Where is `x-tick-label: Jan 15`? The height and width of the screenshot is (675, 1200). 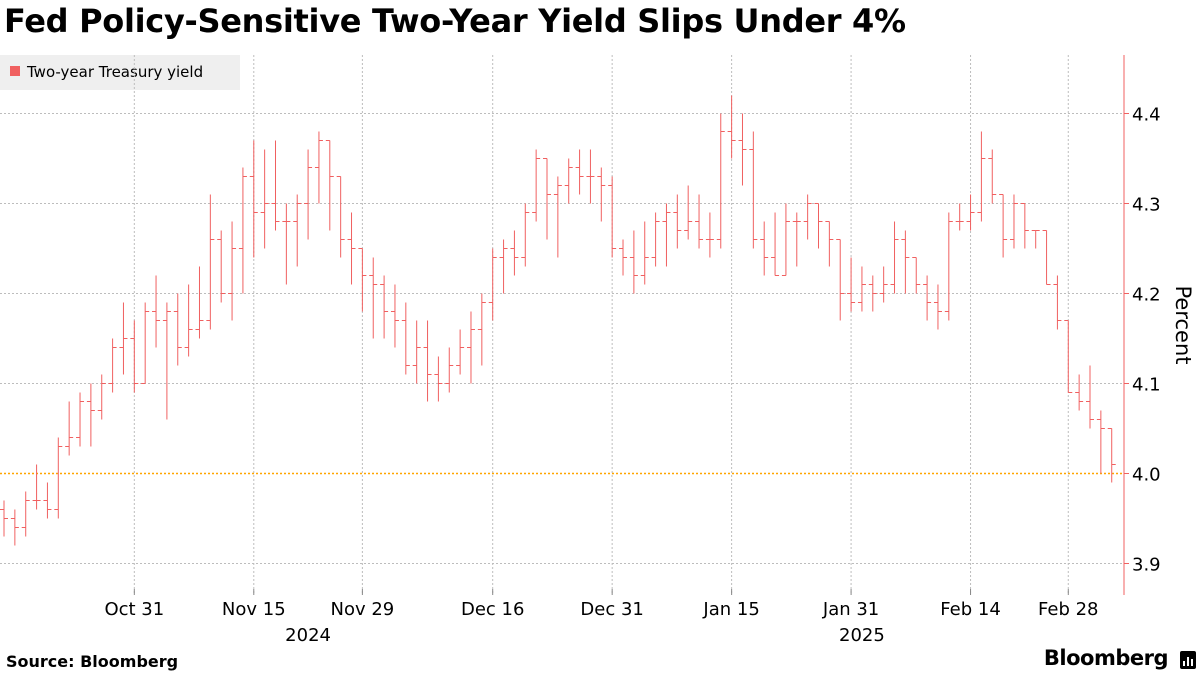 x-tick-label: Jan 15 is located at coordinates (730, 609).